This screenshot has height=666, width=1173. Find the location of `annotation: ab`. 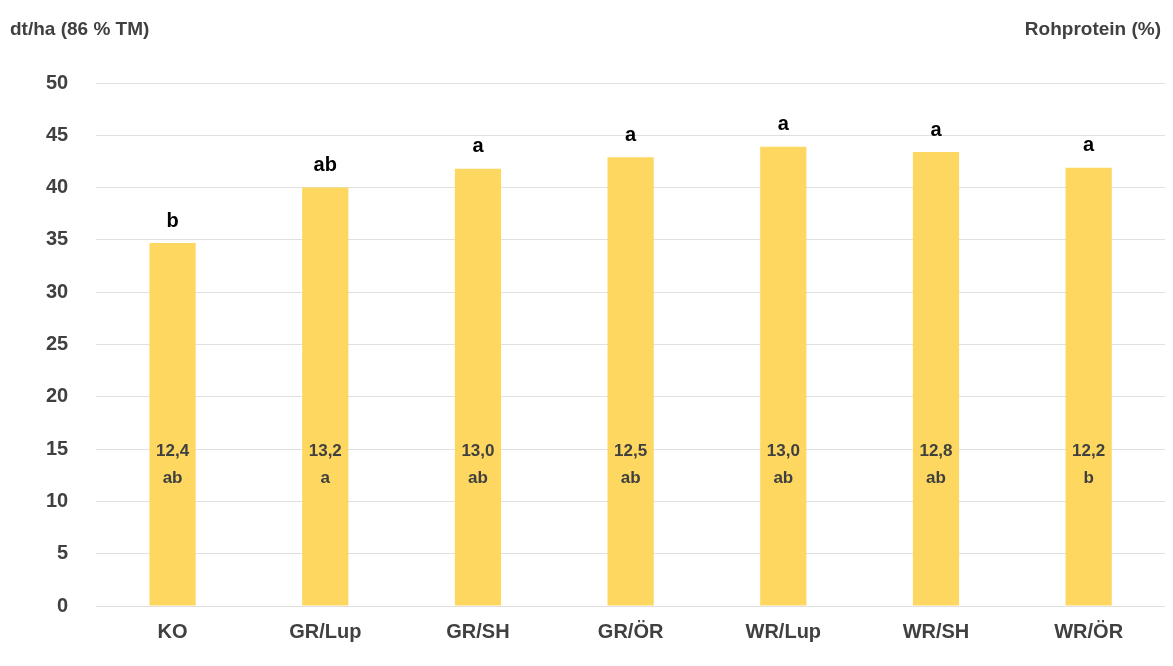

annotation: ab is located at coordinates (325, 164).